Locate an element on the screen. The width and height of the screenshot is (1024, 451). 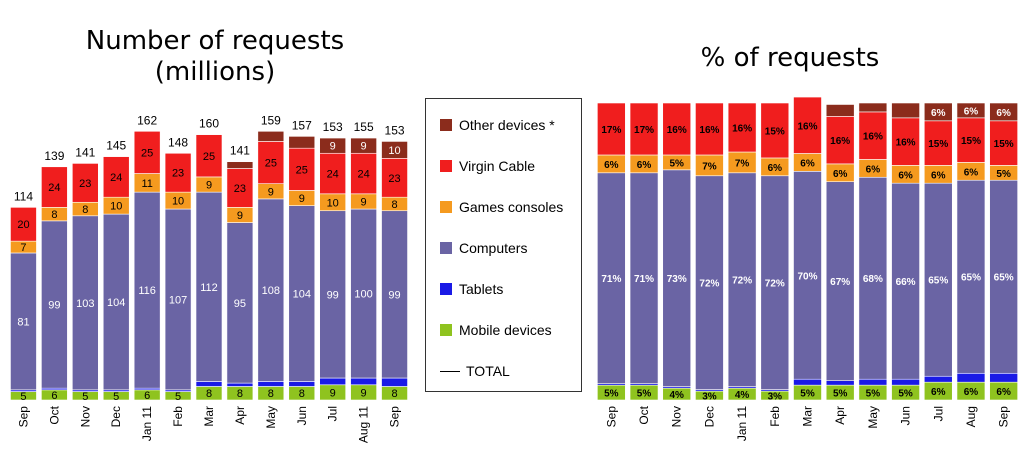
left-chart-x-tick-label: Sep is located at coordinates (395, 417).